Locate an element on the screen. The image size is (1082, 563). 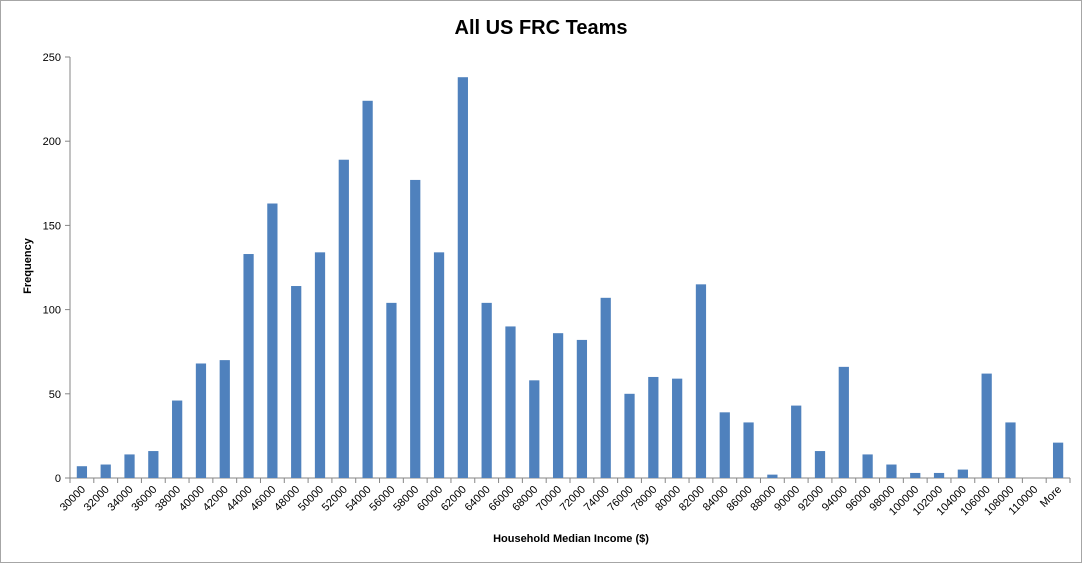
x-tick-label: 40000 is located at coordinates (192, 499).